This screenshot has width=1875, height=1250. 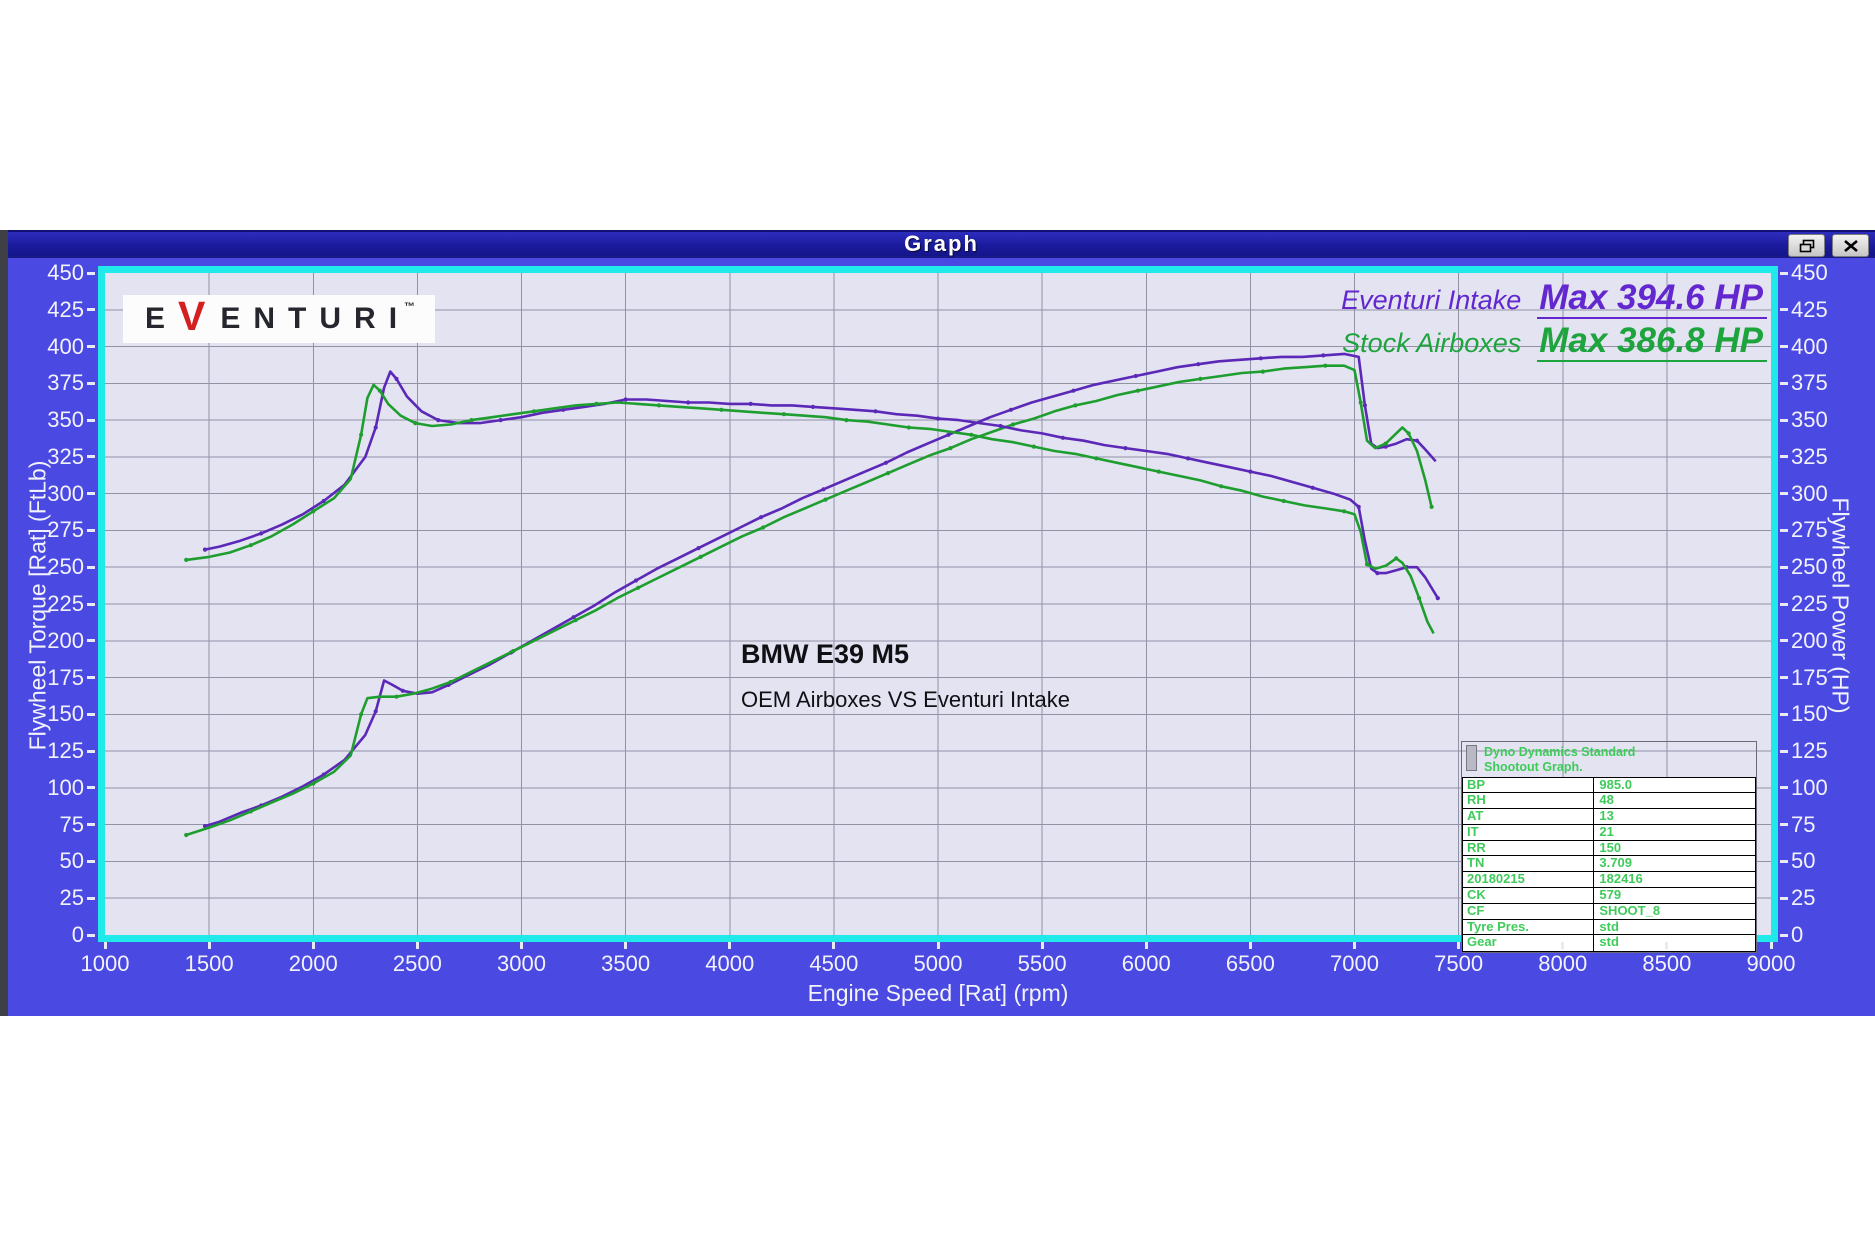 What do you see at coordinates (198, 316) in the screenshot?
I see `logo-red-v-icon: V` at bounding box center [198, 316].